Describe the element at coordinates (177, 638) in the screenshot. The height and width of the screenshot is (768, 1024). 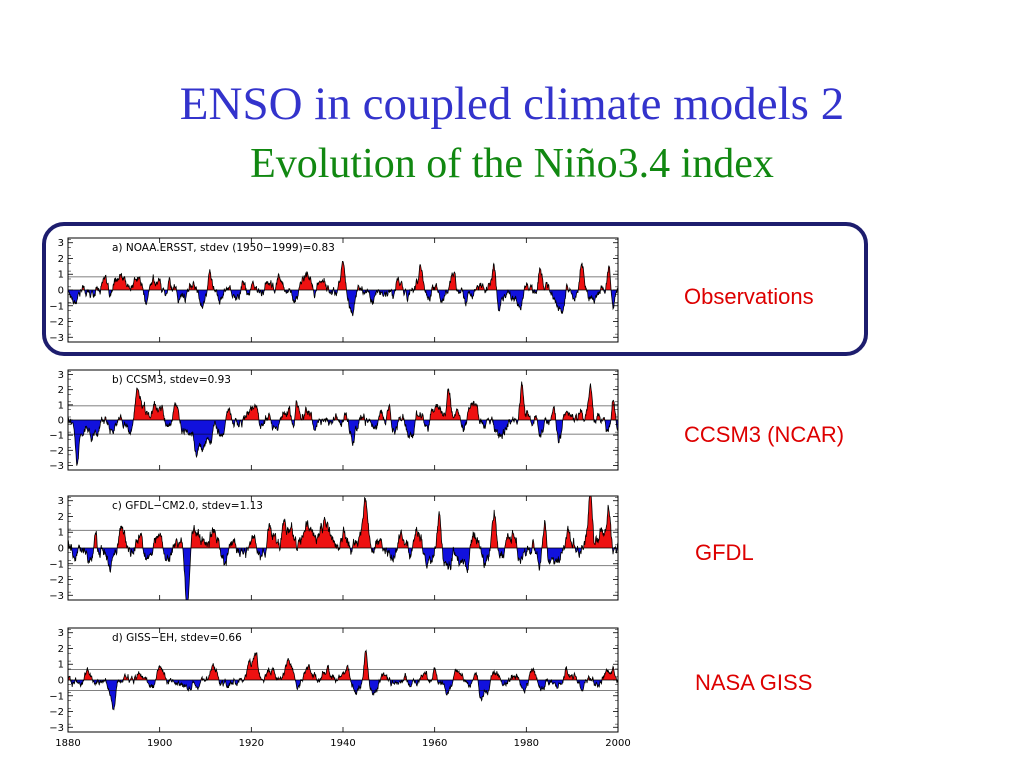
I see `panel-title: d) GISS−EH, stdev=0.66` at that location.